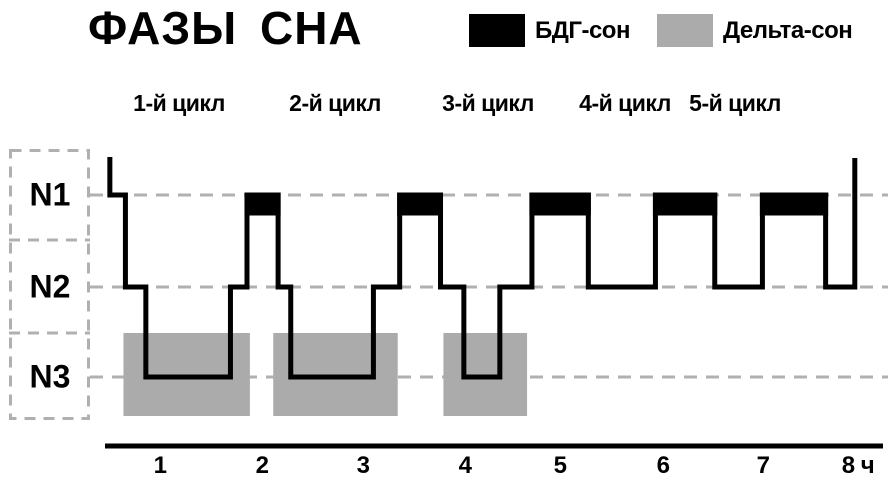 The image size is (896, 485). What do you see at coordinates (560, 465) in the screenshot?
I see `x-tick-label-5: 5` at bounding box center [560, 465].